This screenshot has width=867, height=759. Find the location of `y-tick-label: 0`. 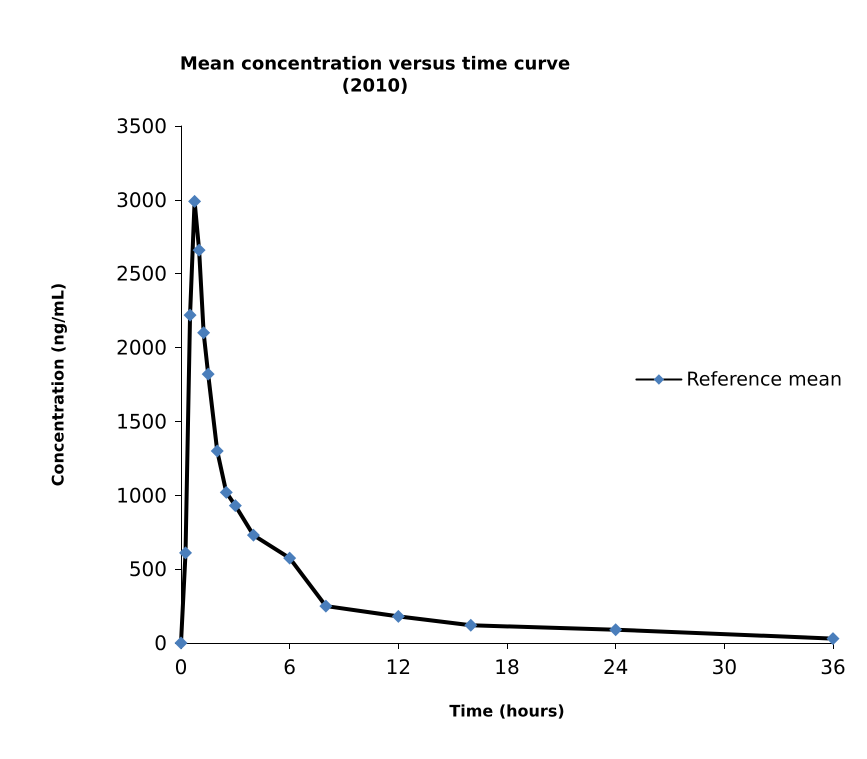

y-tick-label: 0 is located at coordinates (160, 643).